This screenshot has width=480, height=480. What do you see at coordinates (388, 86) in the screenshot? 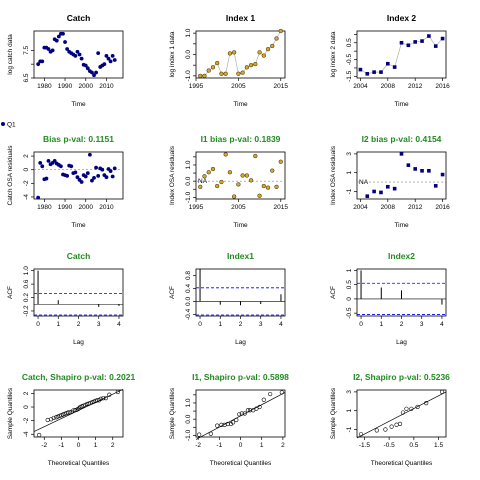
I see `x-tick-label: 2008` at bounding box center [388, 86].